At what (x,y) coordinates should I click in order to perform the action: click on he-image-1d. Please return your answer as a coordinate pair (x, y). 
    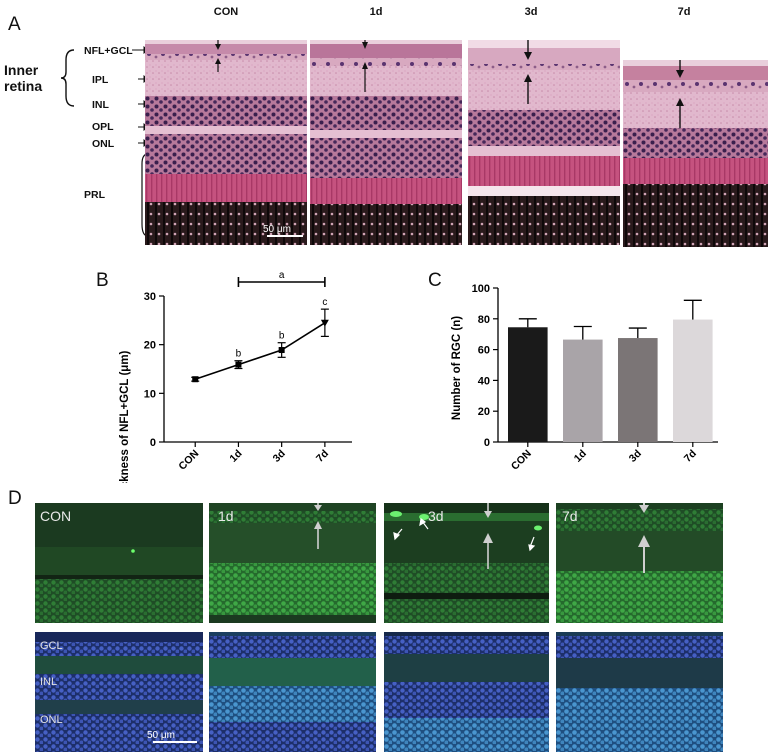
    Looking at the image, I should click on (386, 142).